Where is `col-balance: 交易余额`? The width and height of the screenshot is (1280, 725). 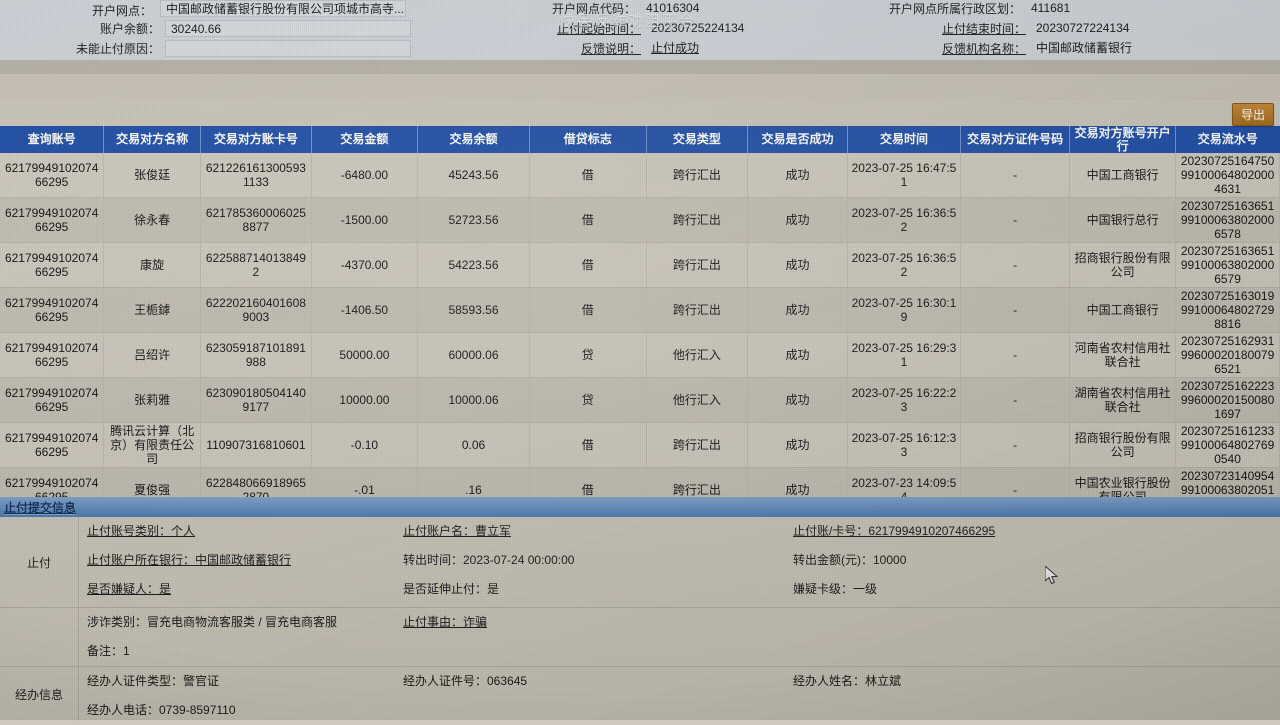
col-balance: 交易余额 is located at coordinates (474, 139).